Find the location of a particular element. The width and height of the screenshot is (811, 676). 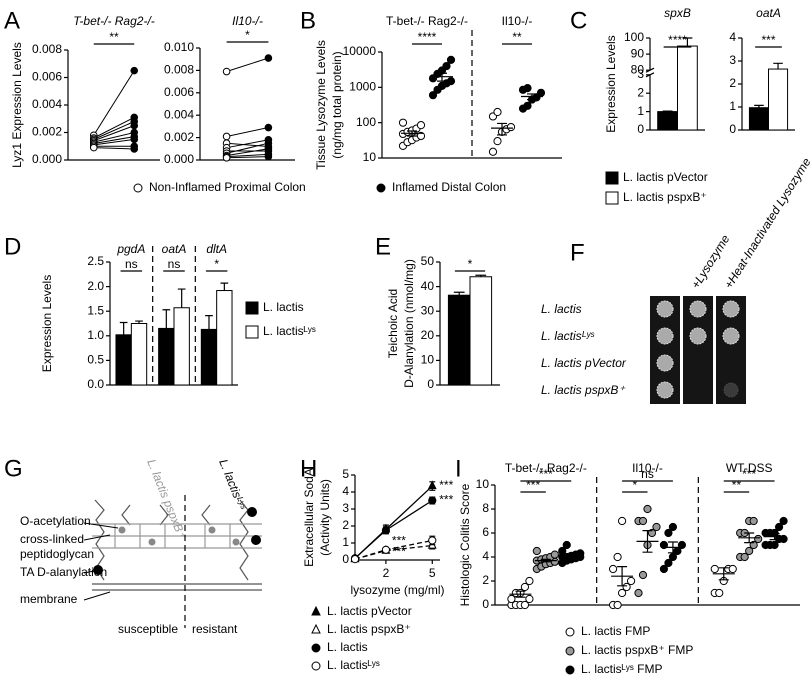

x-axis-label: lysozyme (mg/ml) is located at coordinates (397, 590).